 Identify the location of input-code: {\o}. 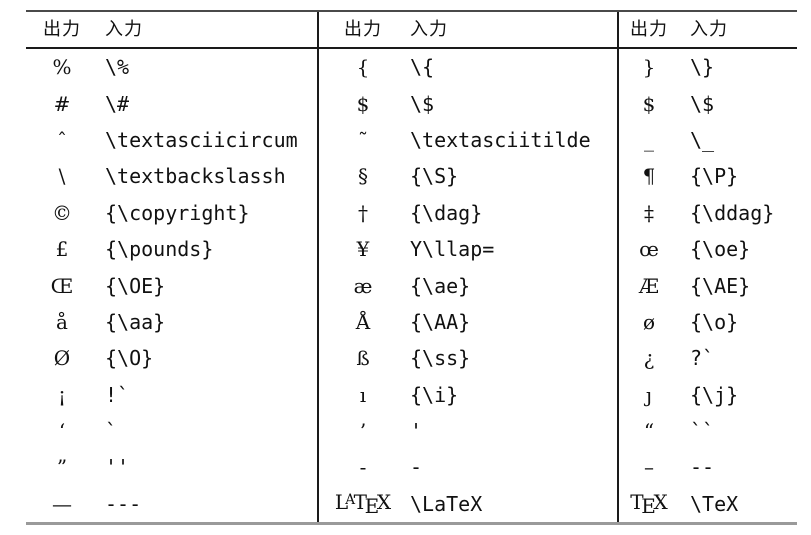
(714, 321).